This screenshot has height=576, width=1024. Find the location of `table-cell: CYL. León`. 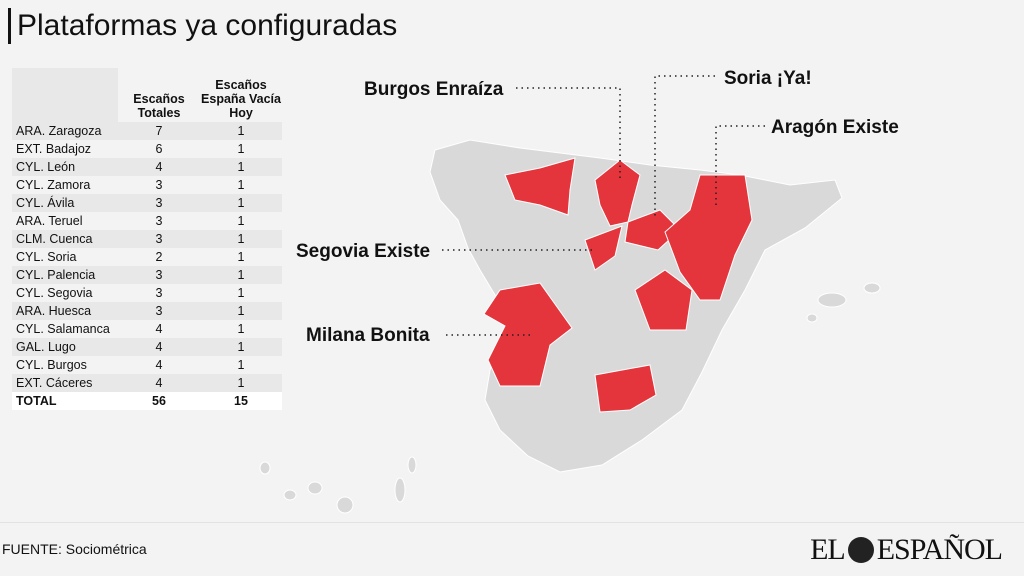

table-cell: CYL. León is located at coordinates (46, 167).